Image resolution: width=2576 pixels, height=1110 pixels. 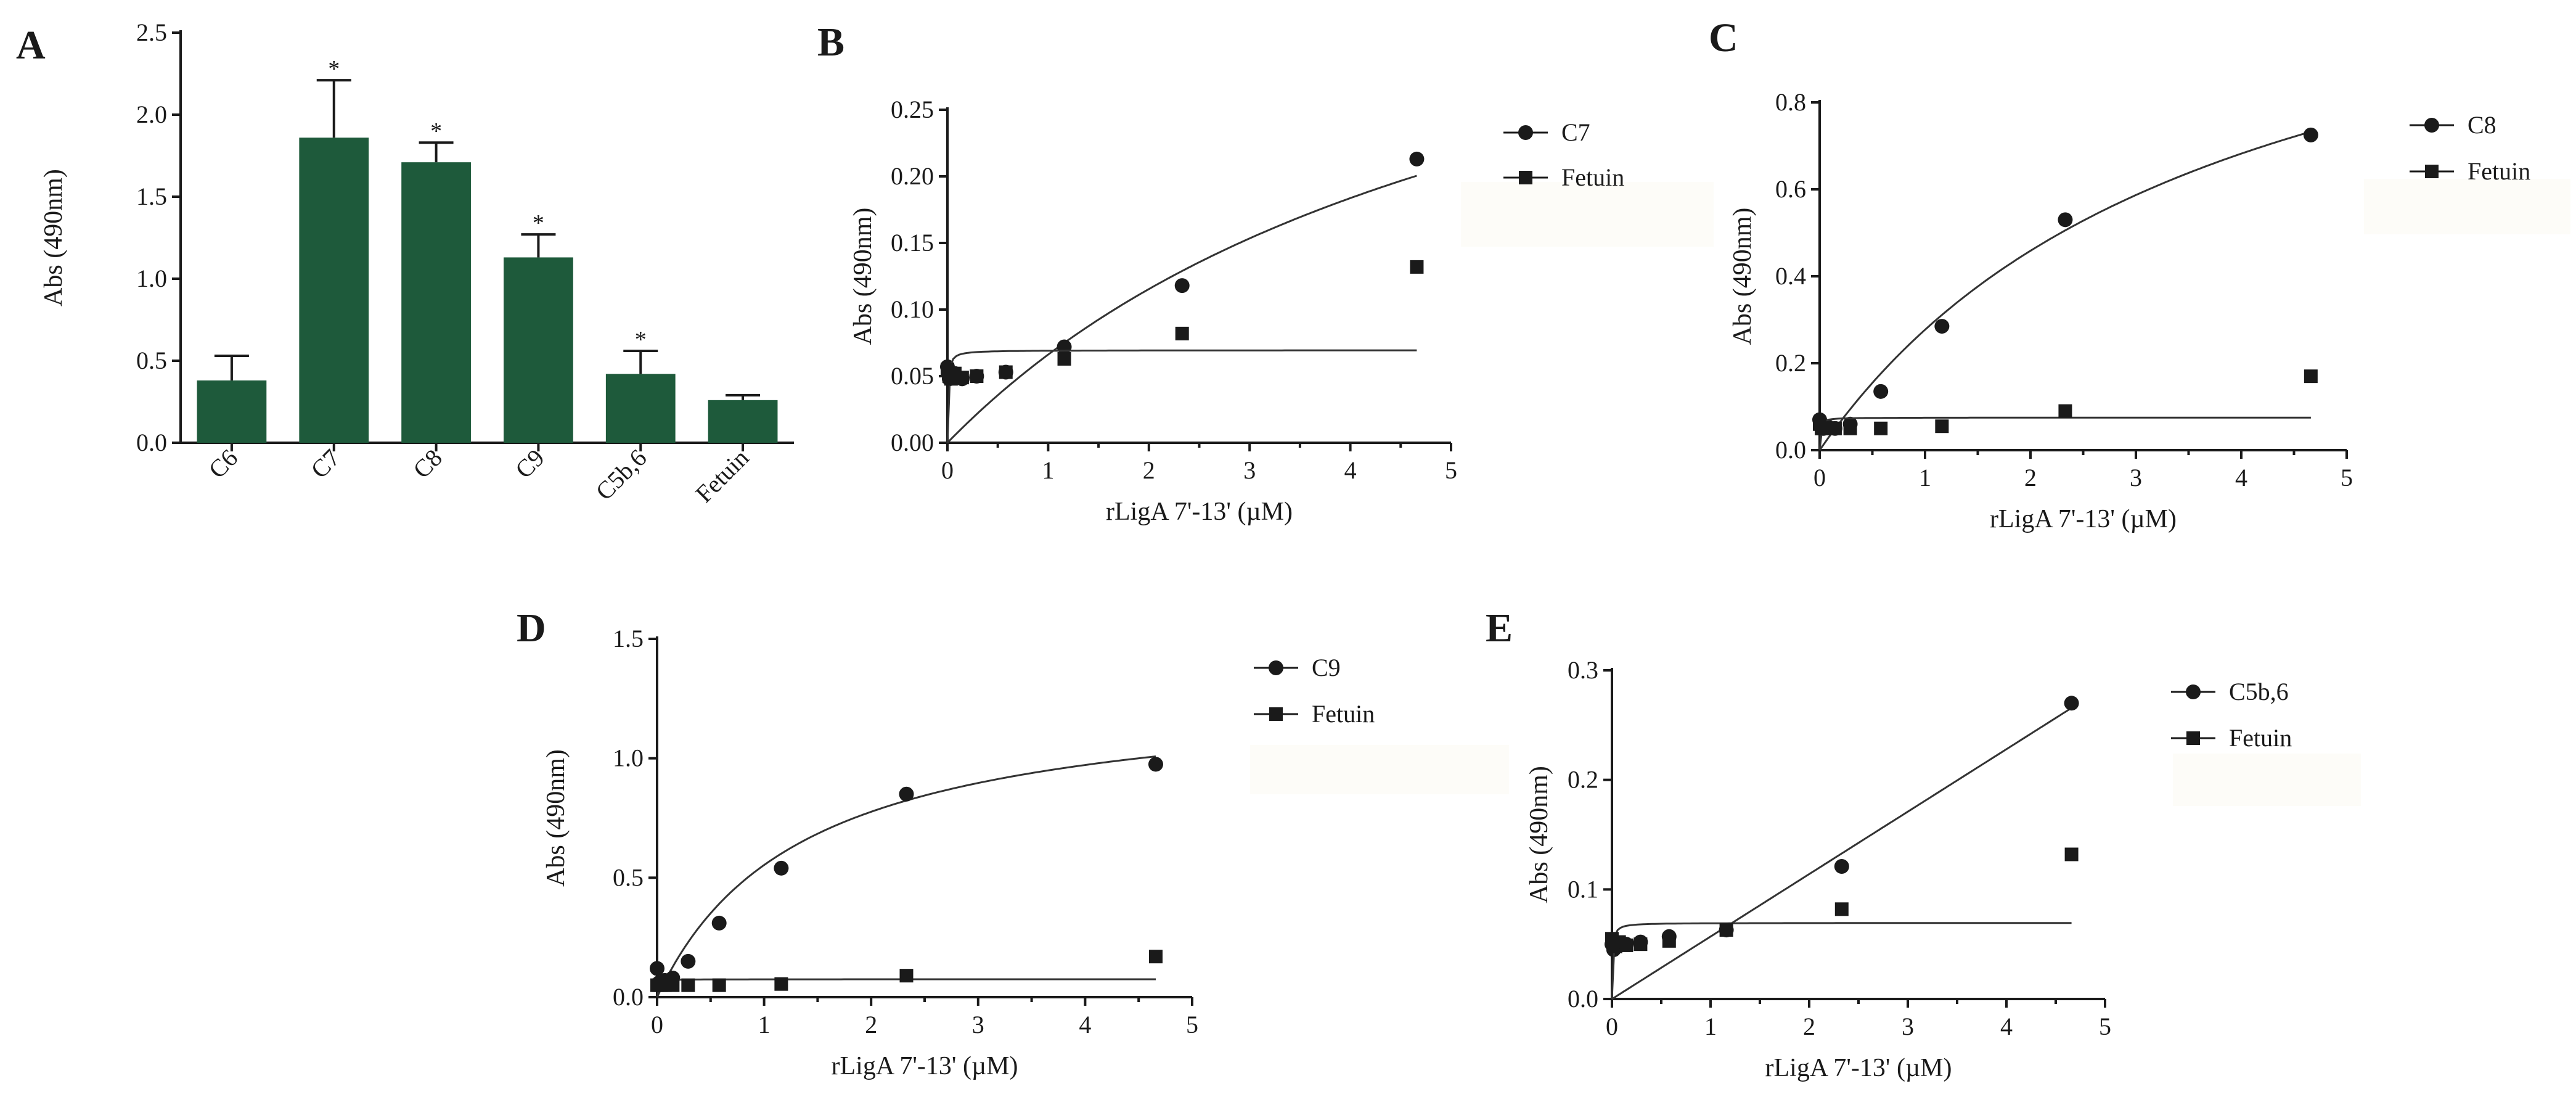 I want to click on fit-curve-c8, so click(x=2065, y=291).